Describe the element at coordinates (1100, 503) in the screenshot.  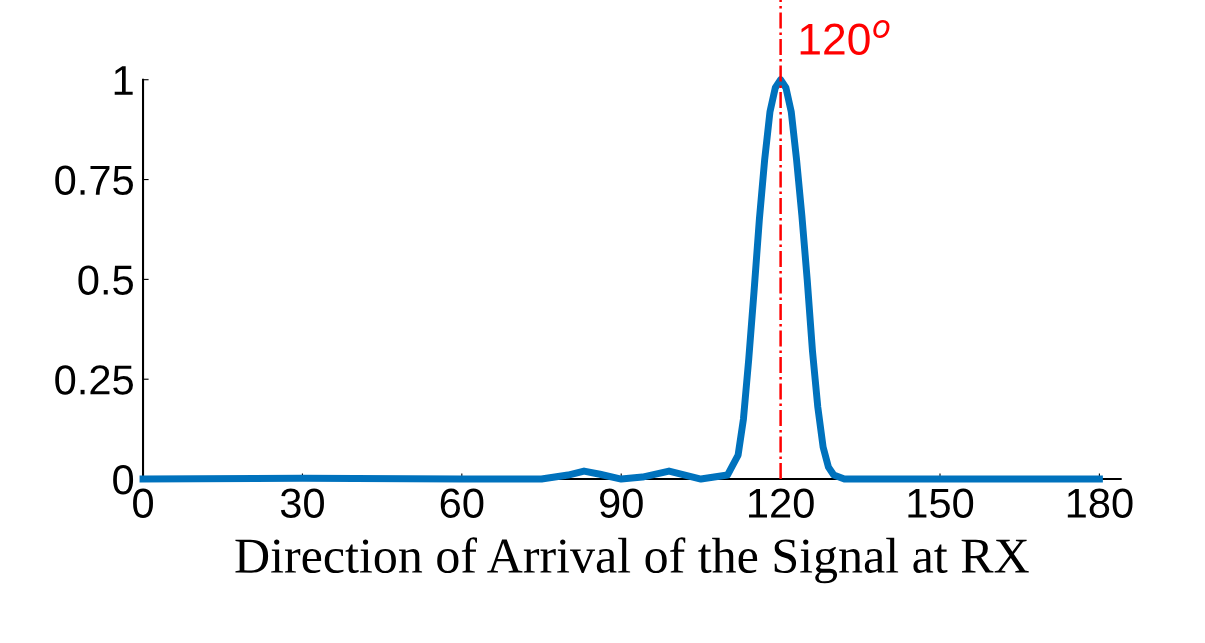
I see `x-tick-label: 180` at that location.